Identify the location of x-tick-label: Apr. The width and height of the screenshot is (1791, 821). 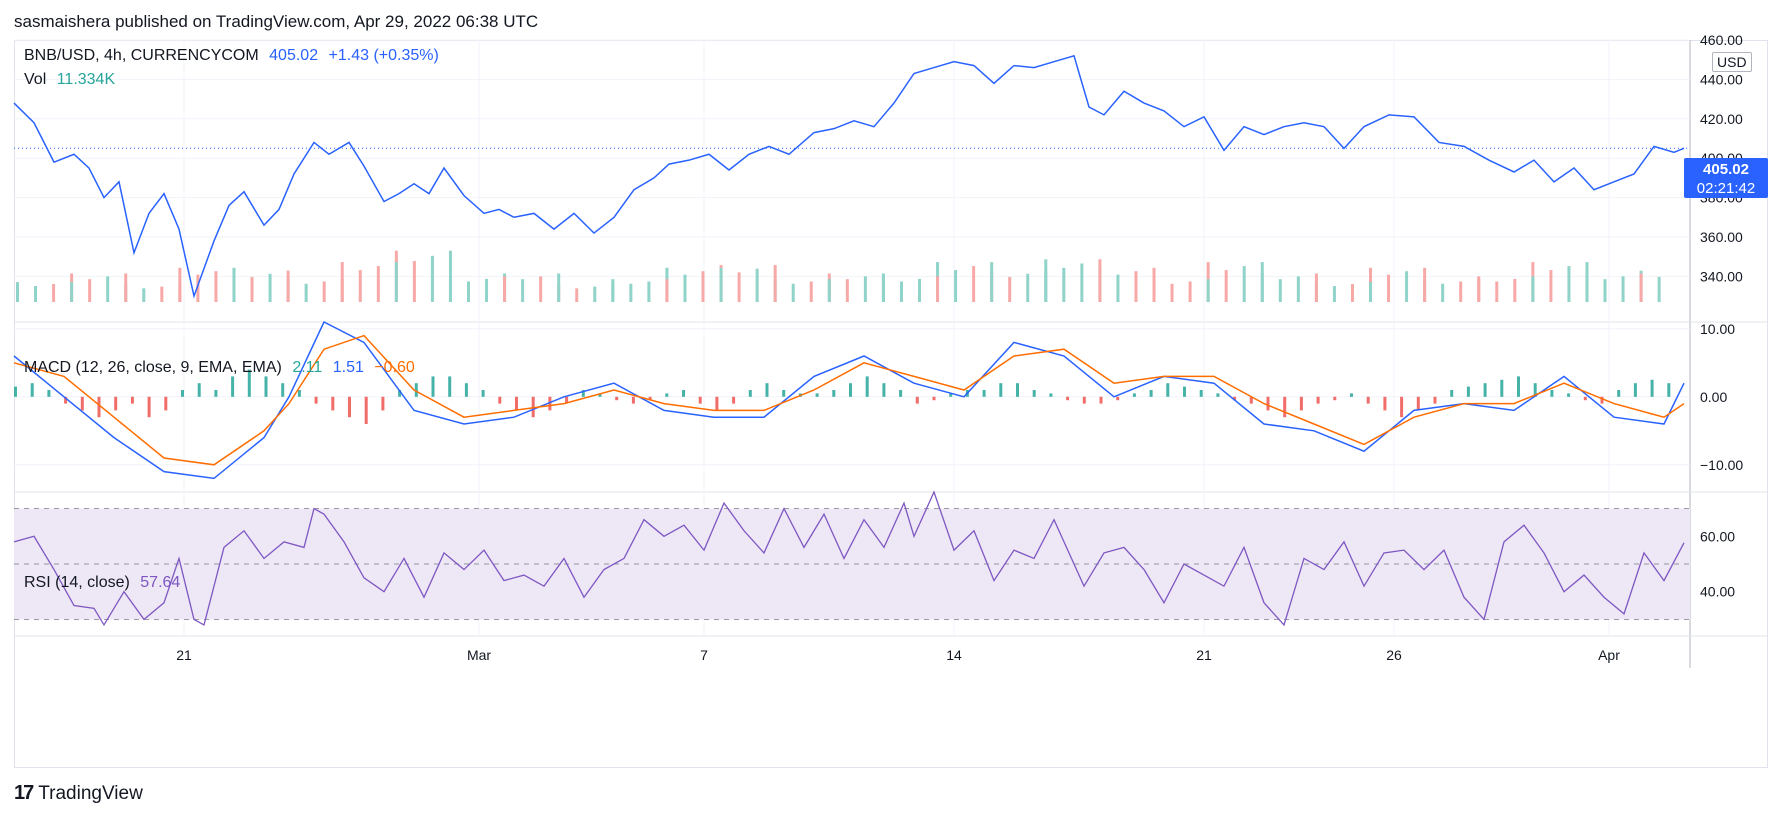
(1609, 655).